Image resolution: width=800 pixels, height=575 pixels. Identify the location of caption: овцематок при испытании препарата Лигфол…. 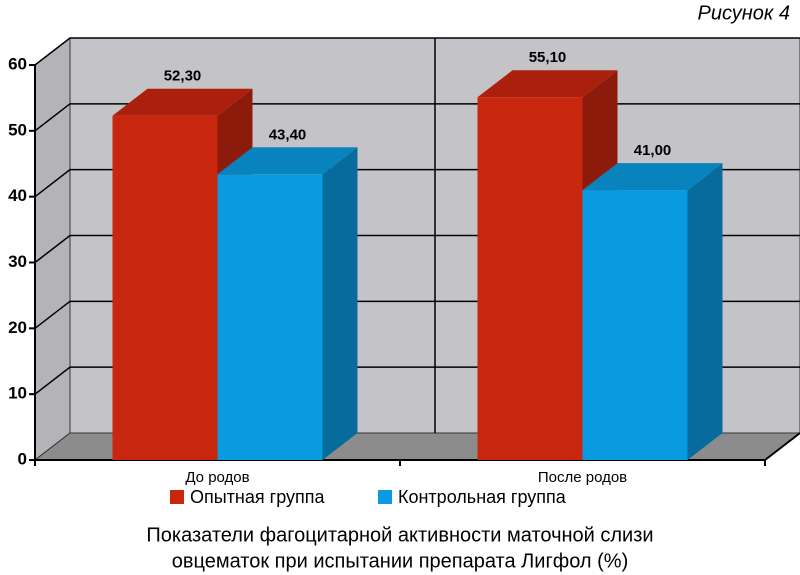
(400, 561).